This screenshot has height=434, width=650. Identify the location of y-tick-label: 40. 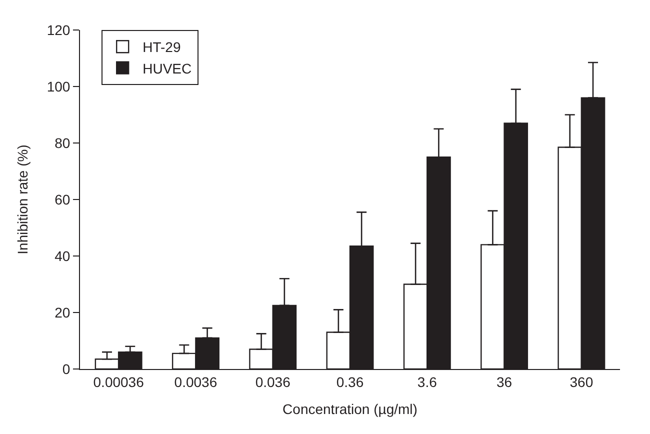
(62, 256).